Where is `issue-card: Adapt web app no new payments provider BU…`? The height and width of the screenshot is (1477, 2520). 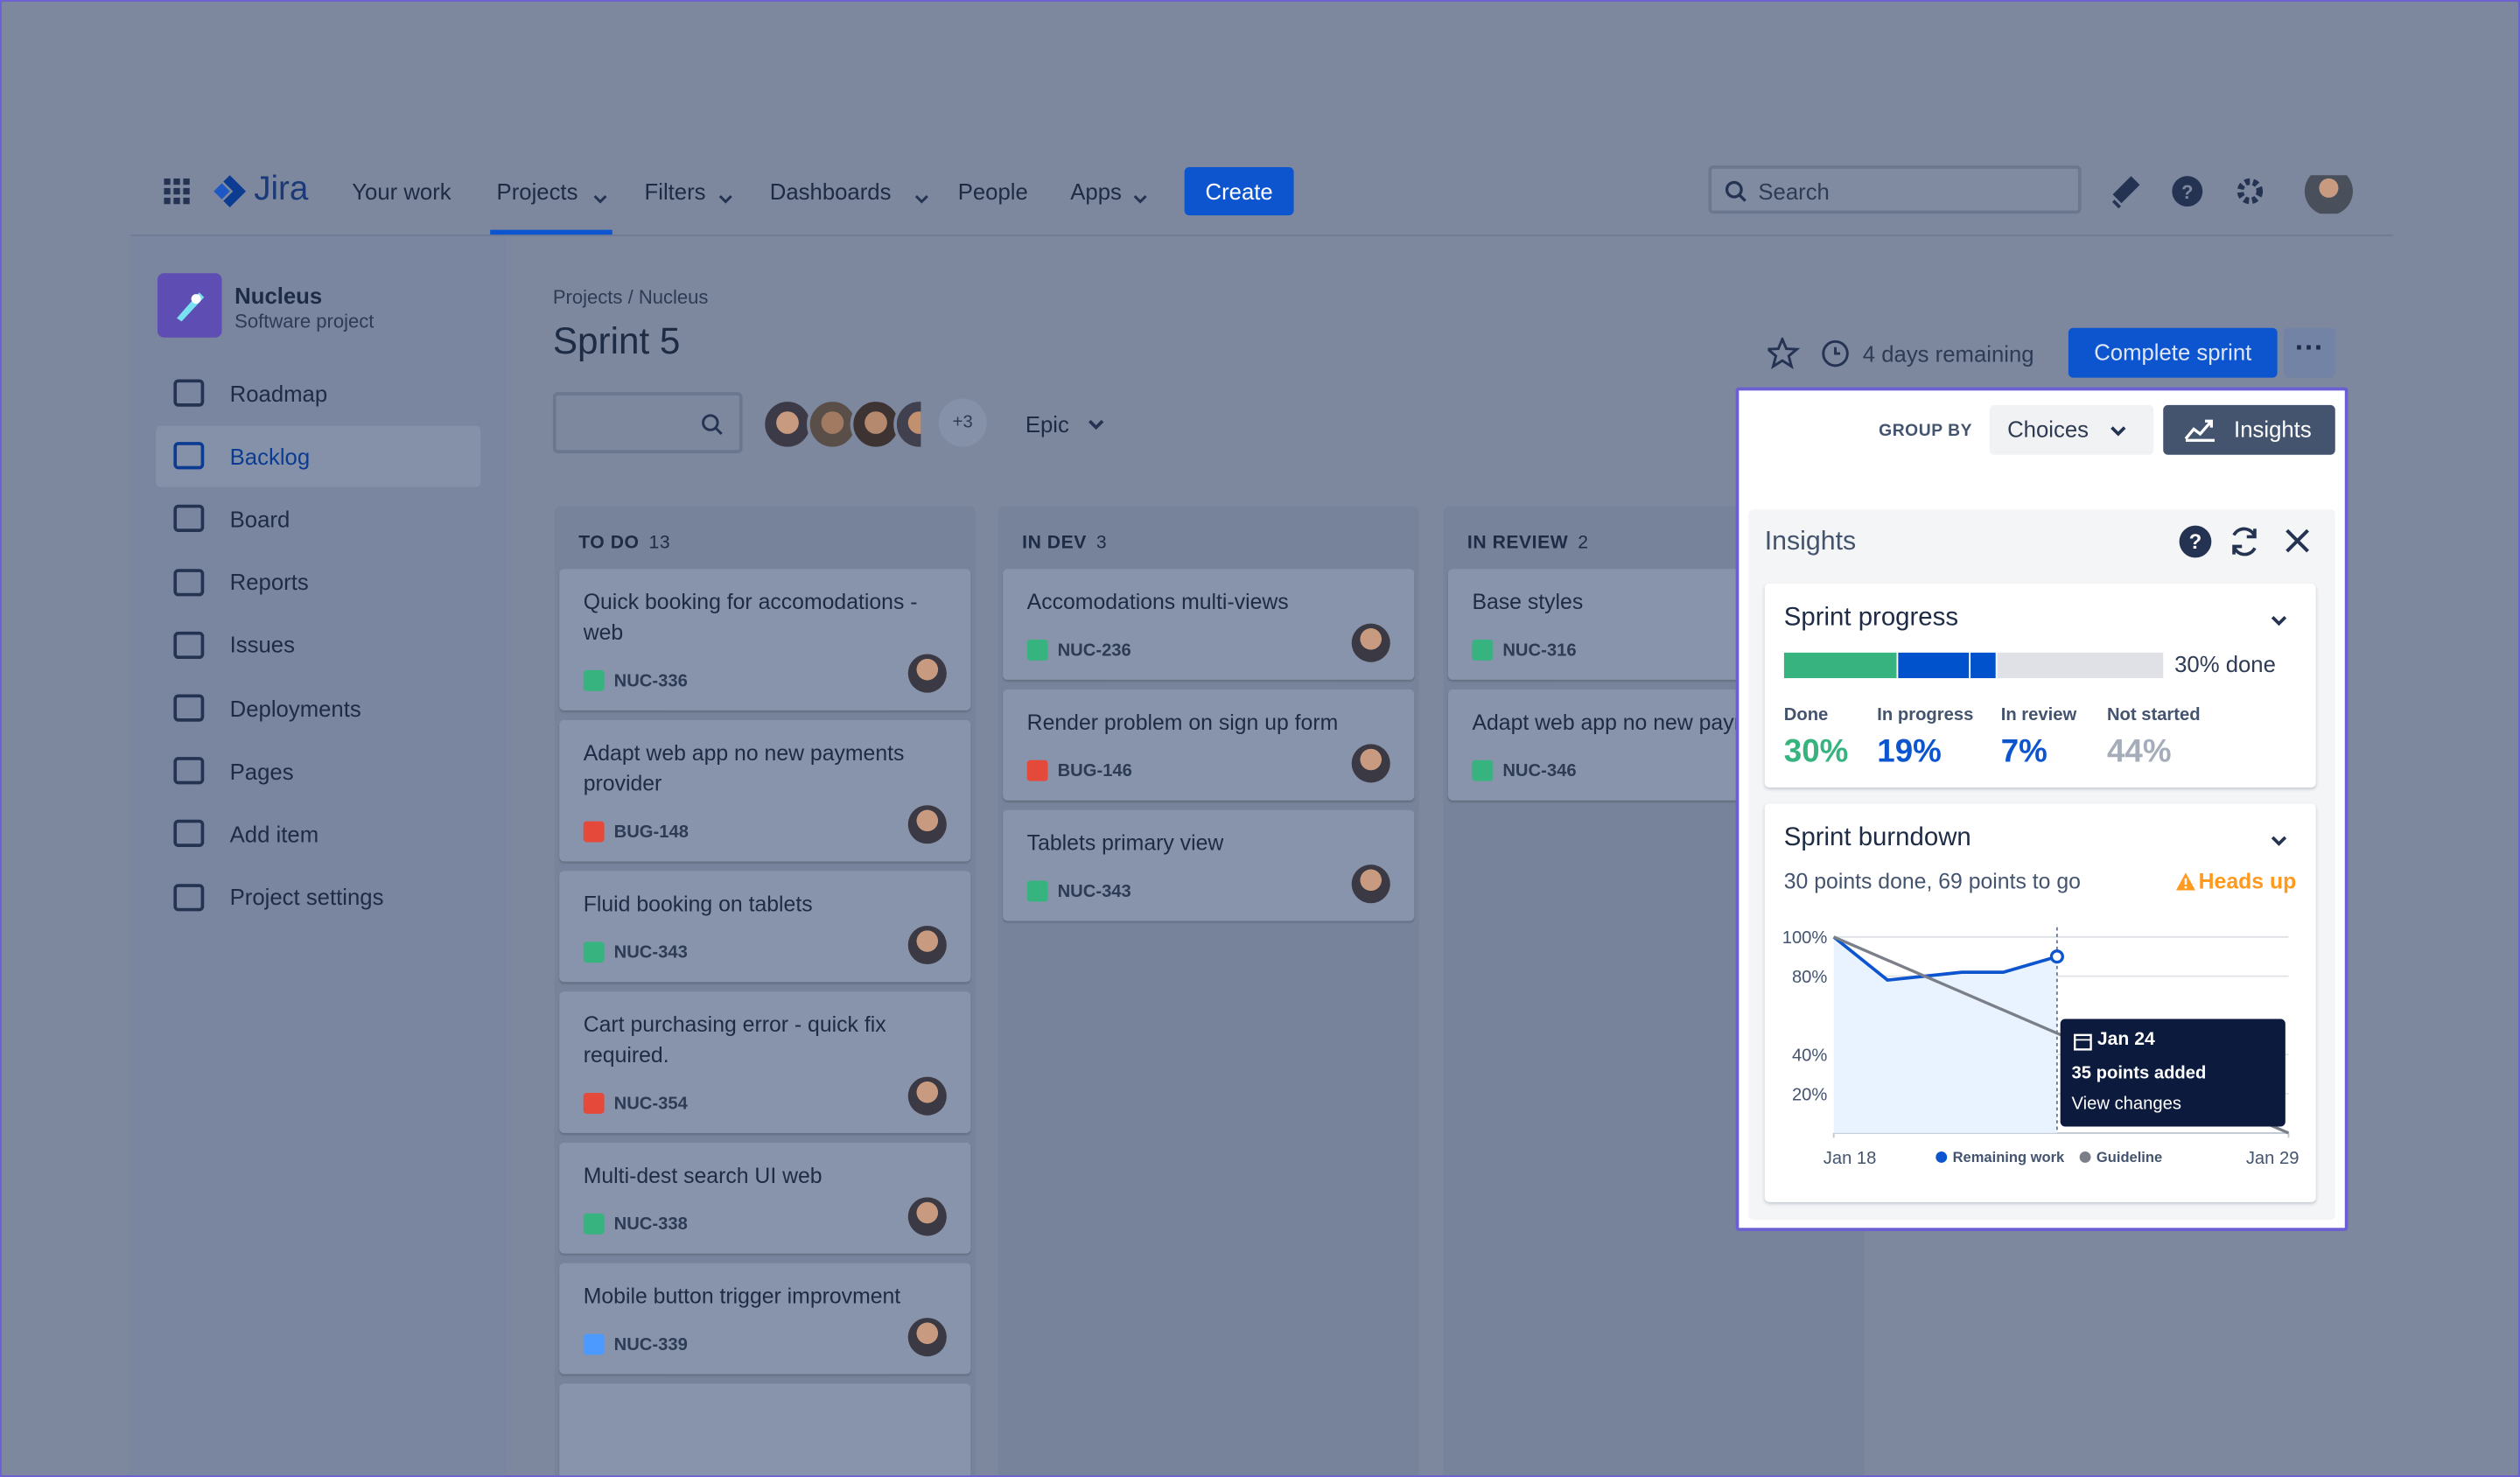 issue-card: Adapt web app no new payments provider BU… is located at coordinates (765, 790).